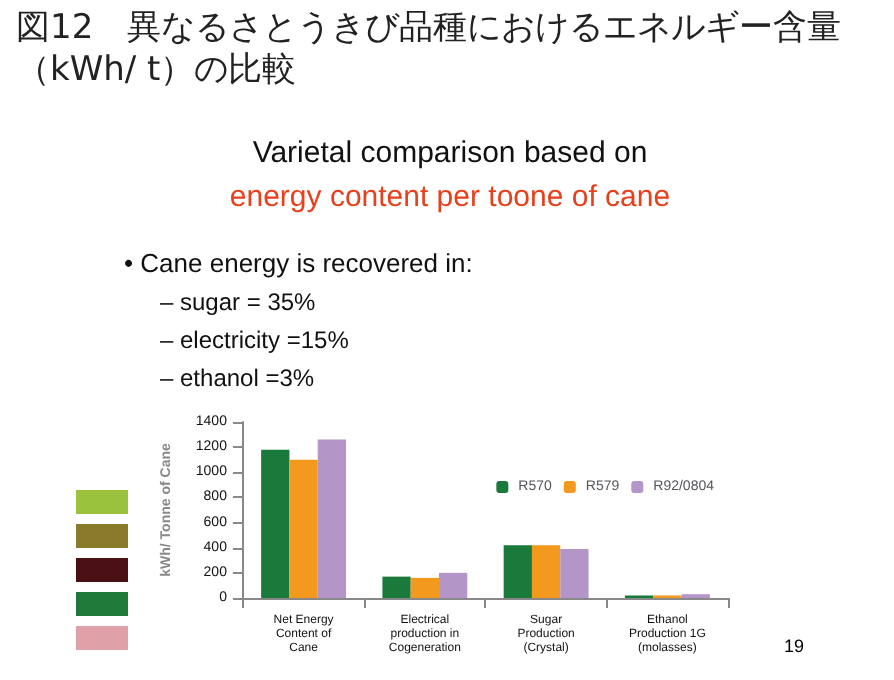 The width and height of the screenshot is (894, 680). Describe the element at coordinates (450, 176) in the screenshot. I see `chart-subtitle: Varietal comparison based on energy content per toone of cane` at that location.